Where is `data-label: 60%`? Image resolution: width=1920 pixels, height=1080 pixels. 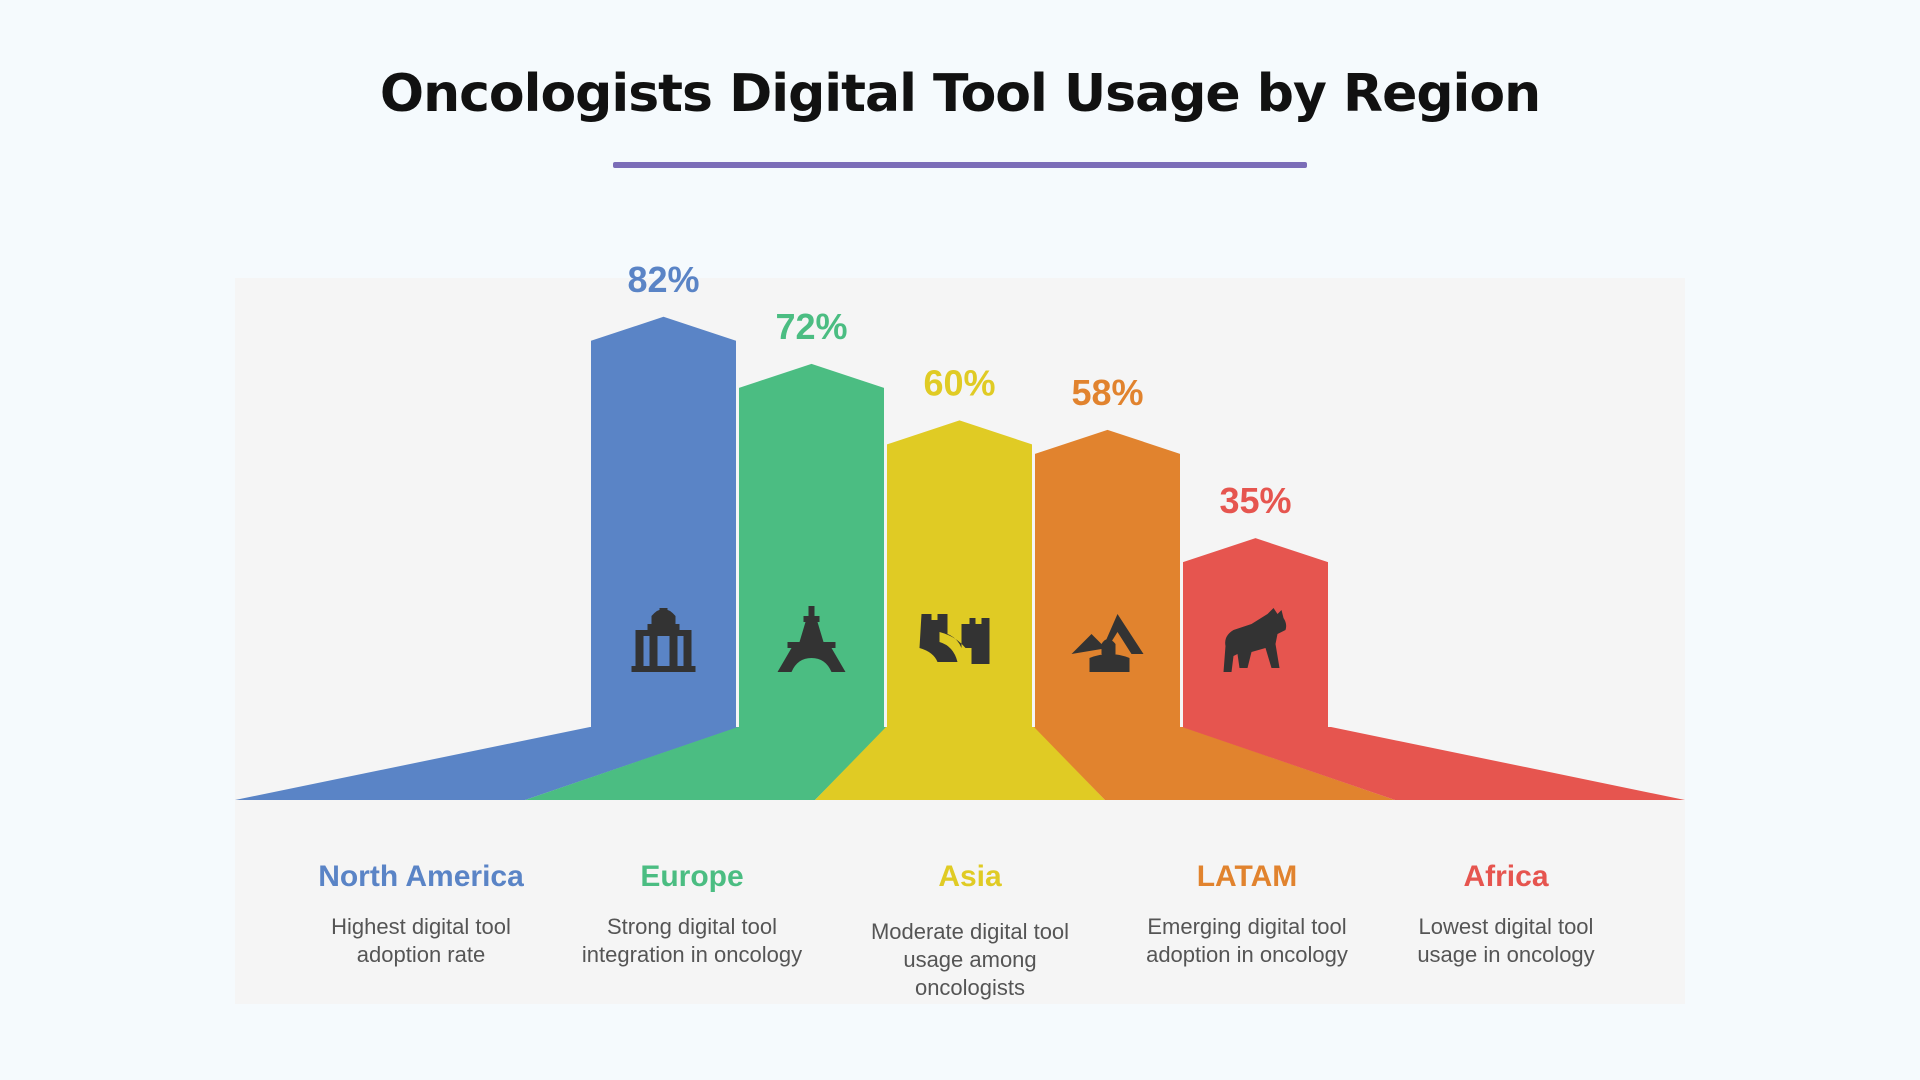
data-label: 60% is located at coordinates (959, 382).